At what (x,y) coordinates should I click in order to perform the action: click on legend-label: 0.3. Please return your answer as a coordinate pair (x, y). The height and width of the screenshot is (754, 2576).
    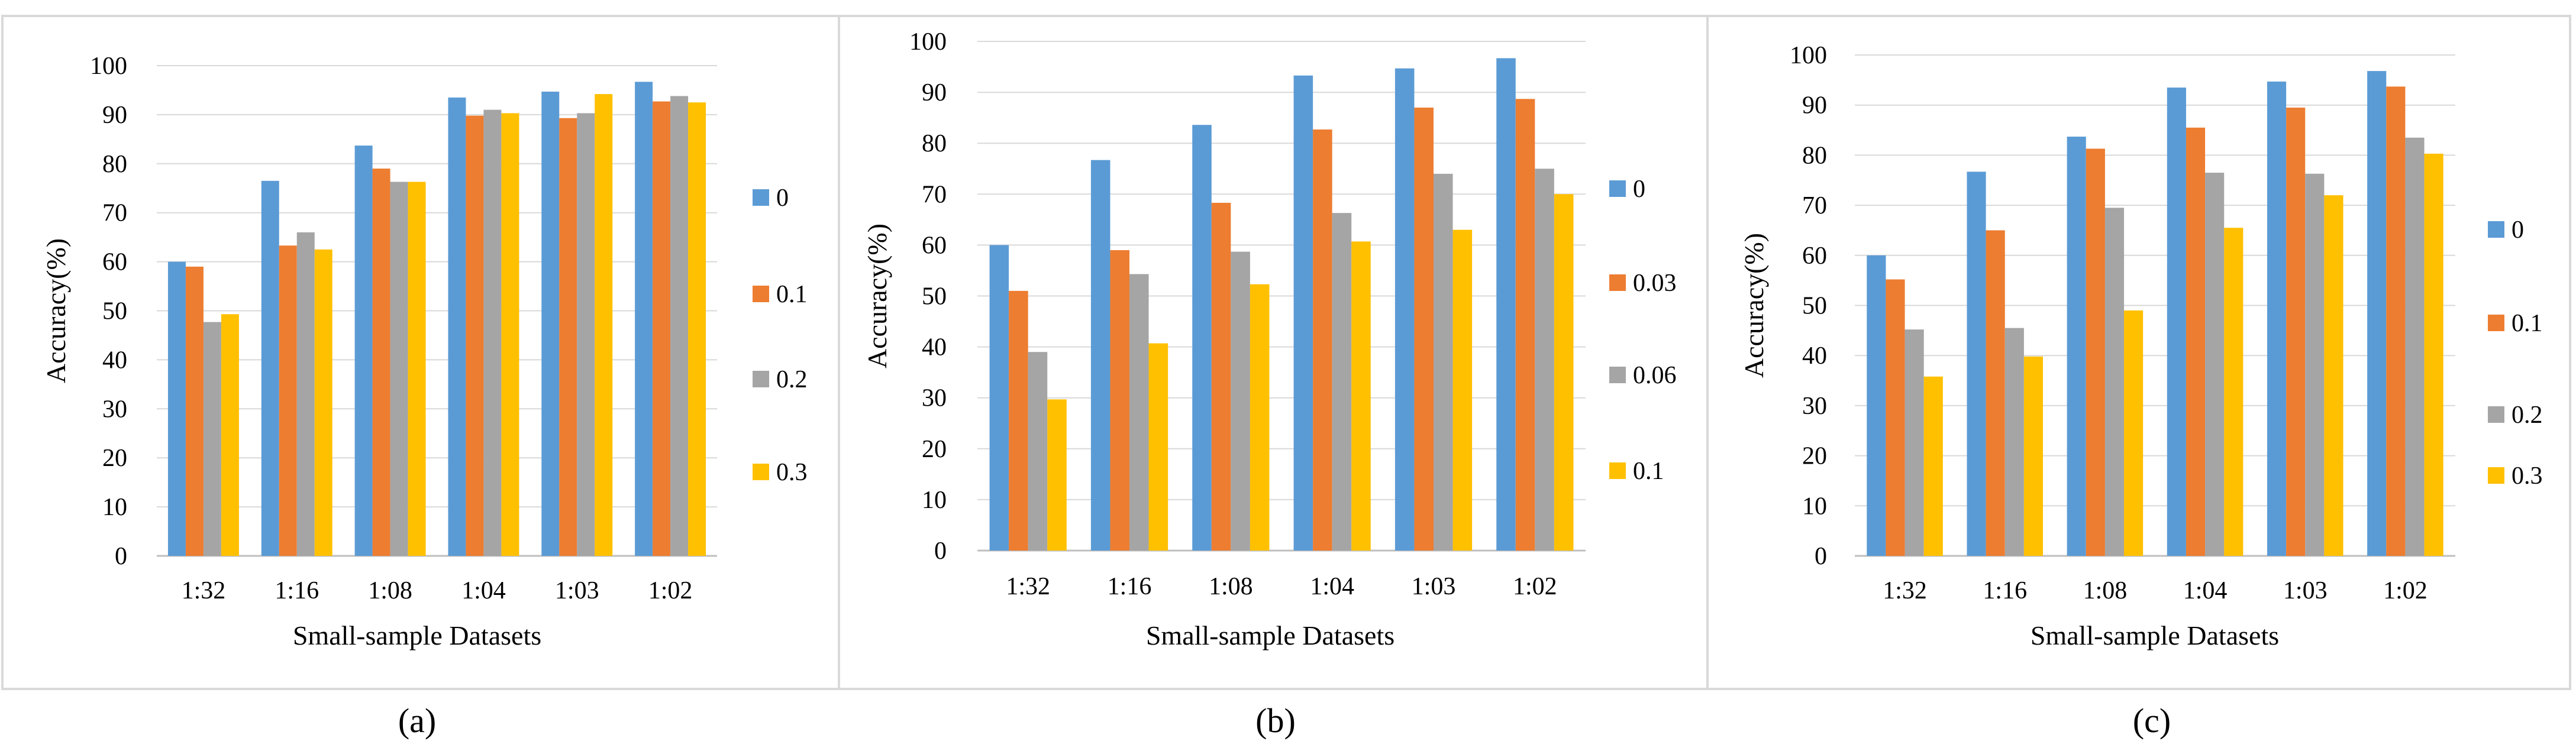
    Looking at the image, I should click on (792, 472).